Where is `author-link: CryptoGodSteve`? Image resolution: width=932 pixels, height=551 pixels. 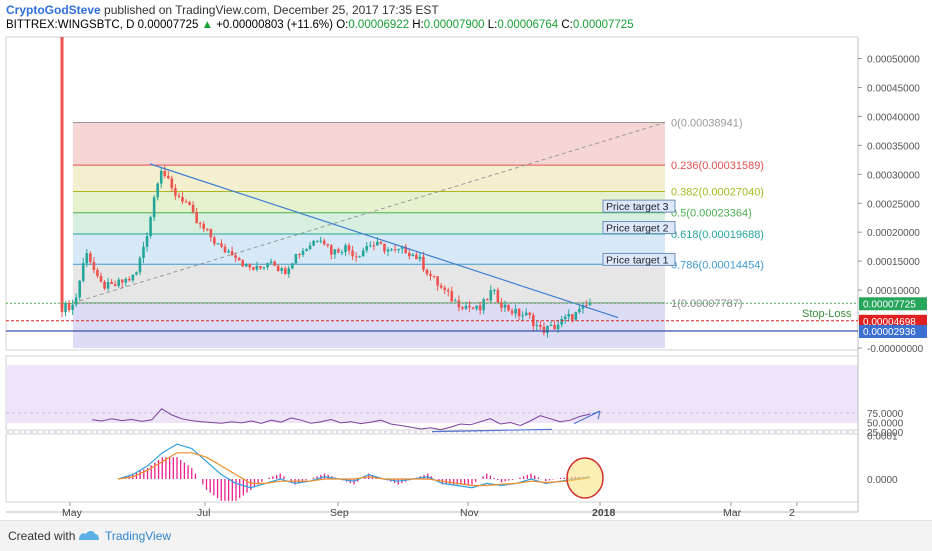
author-link: CryptoGodSteve is located at coordinates (53, 10).